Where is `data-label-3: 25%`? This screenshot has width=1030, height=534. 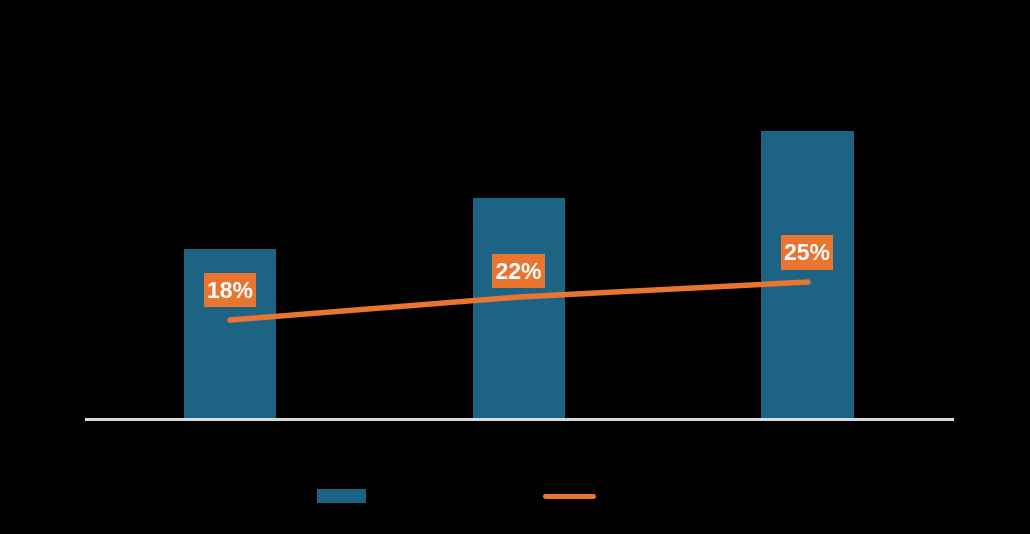
data-label-3: 25% is located at coordinates (807, 252).